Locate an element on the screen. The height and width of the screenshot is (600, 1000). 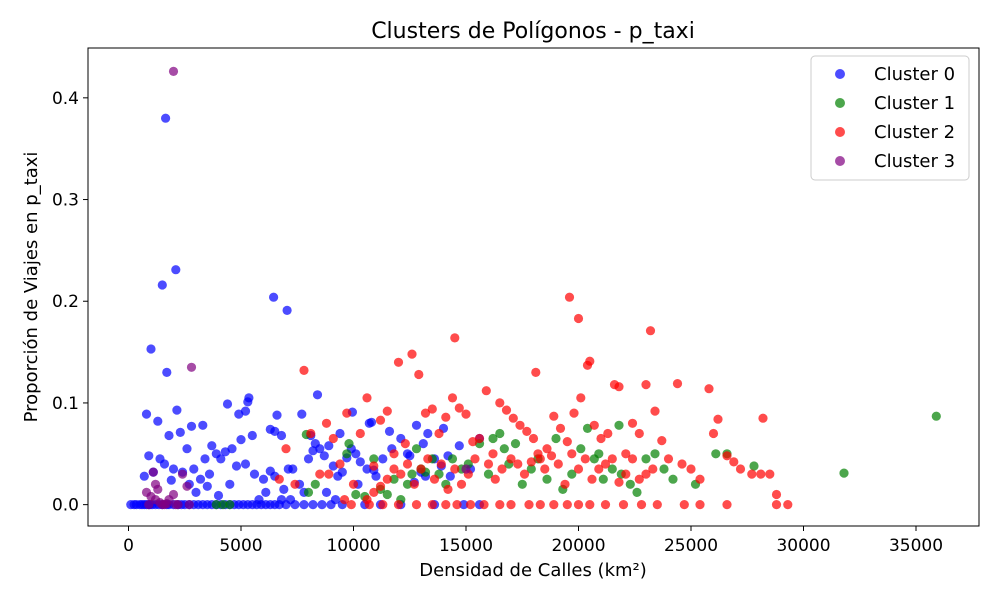
y-axis: 0.0 0.1 0.2 0.3 0.4 is located at coordinates (70, 302).